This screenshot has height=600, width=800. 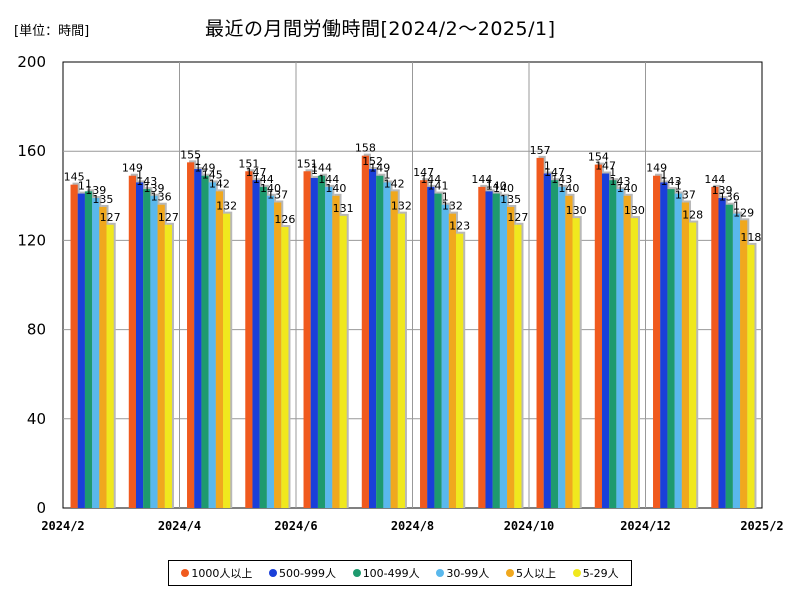 What do you see at coordinates (459, 226) in the screenshot?
I see `data-label: 123` at bounding box center [459, 226].